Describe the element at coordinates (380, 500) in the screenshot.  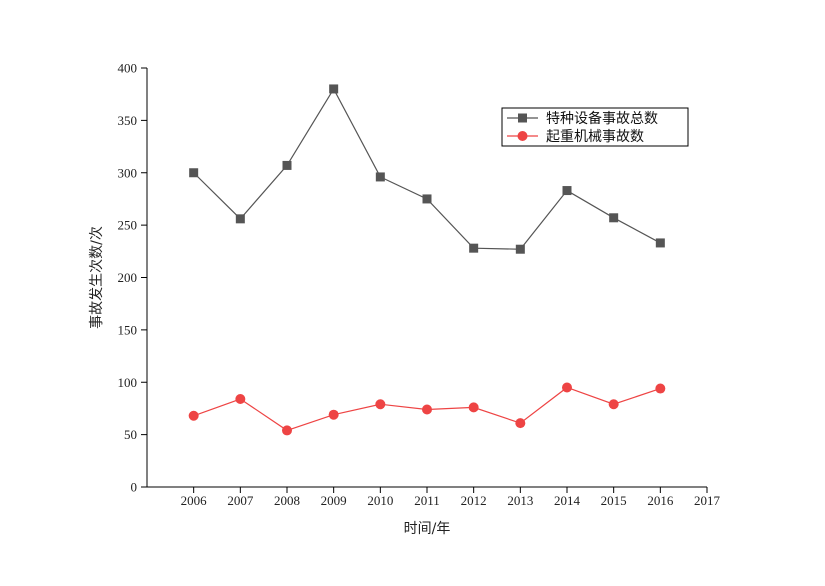
I see `x-tick-label: 2010` at that location.